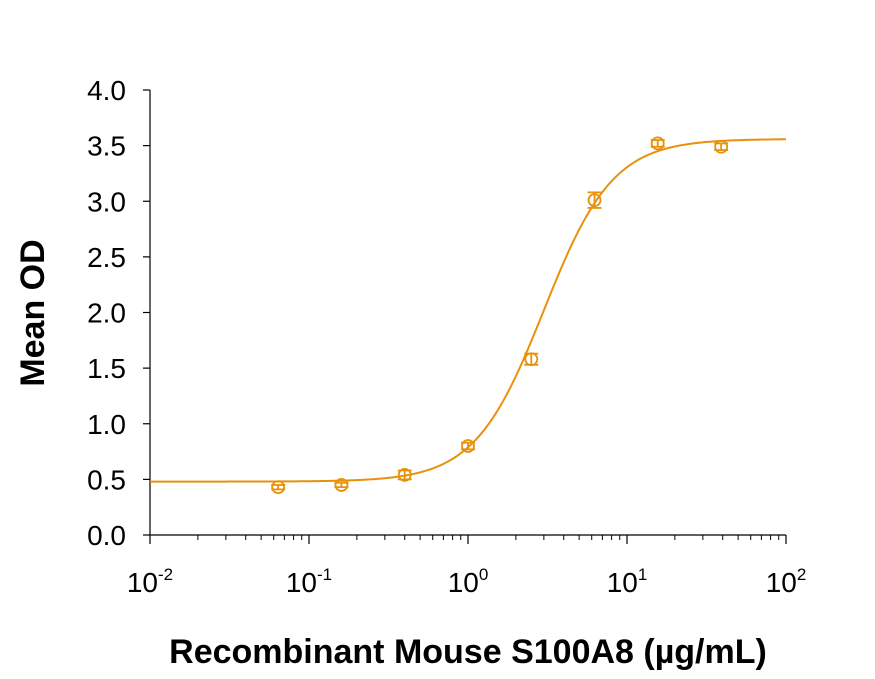  What do you see at coordinates (106, 201) in the screenshot?
I see `y-tick-label: 3.0` at bounding box center [106, 201].